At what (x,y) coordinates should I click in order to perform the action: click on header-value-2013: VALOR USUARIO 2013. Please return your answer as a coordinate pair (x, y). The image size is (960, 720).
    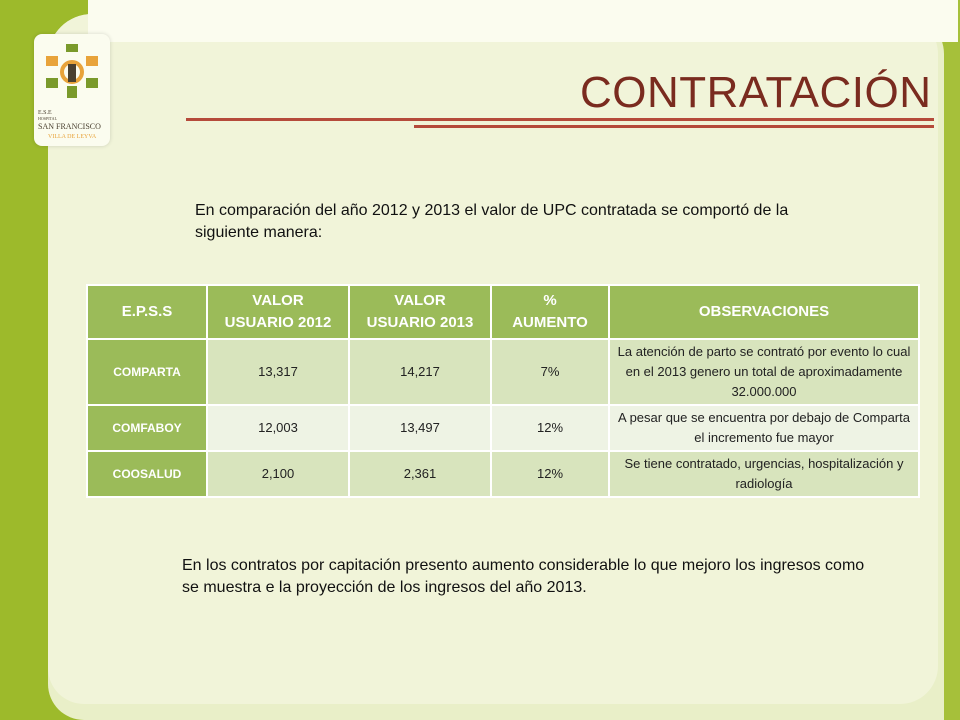
    Looking at the image, I should click on (420, 312).